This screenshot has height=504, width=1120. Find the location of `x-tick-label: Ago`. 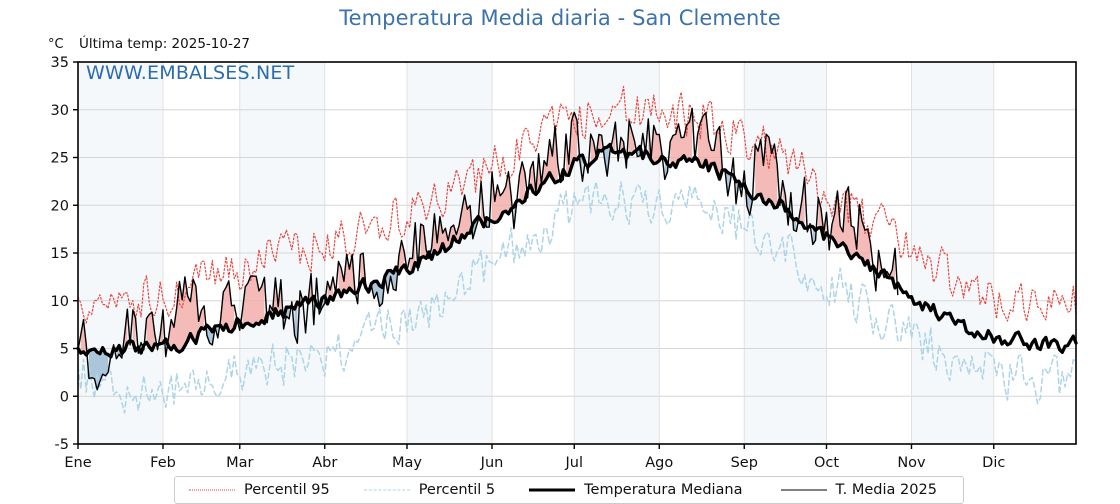

x-tick-label: Ago is located at coordinates (659, 463).